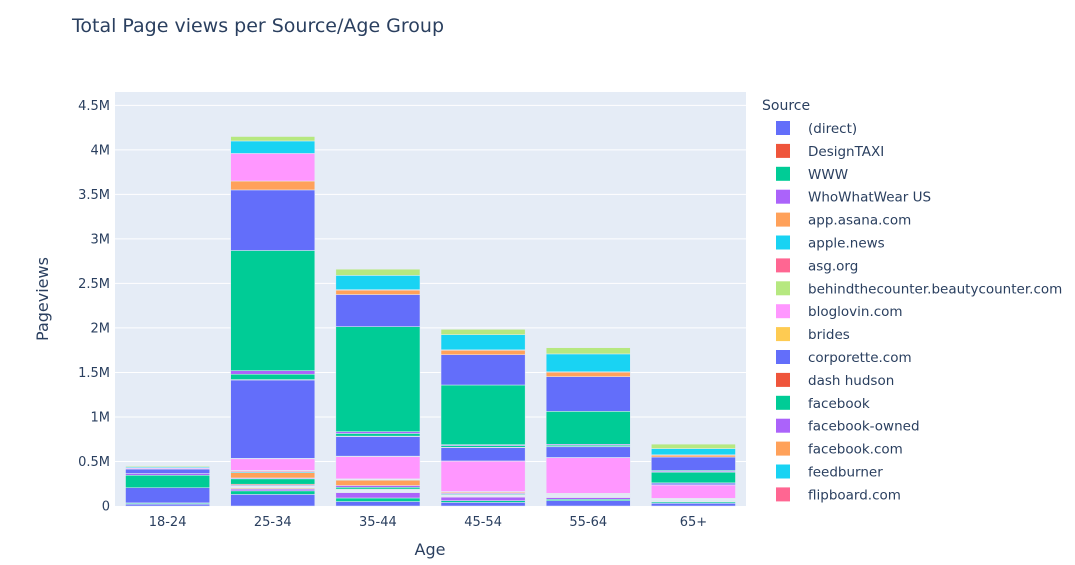 The image size is (1075, 565). What do you see at coordinates (846, 152) in the screenshot?
I see `legend-label: DesignTAXI` at bounding box center [846, 152].